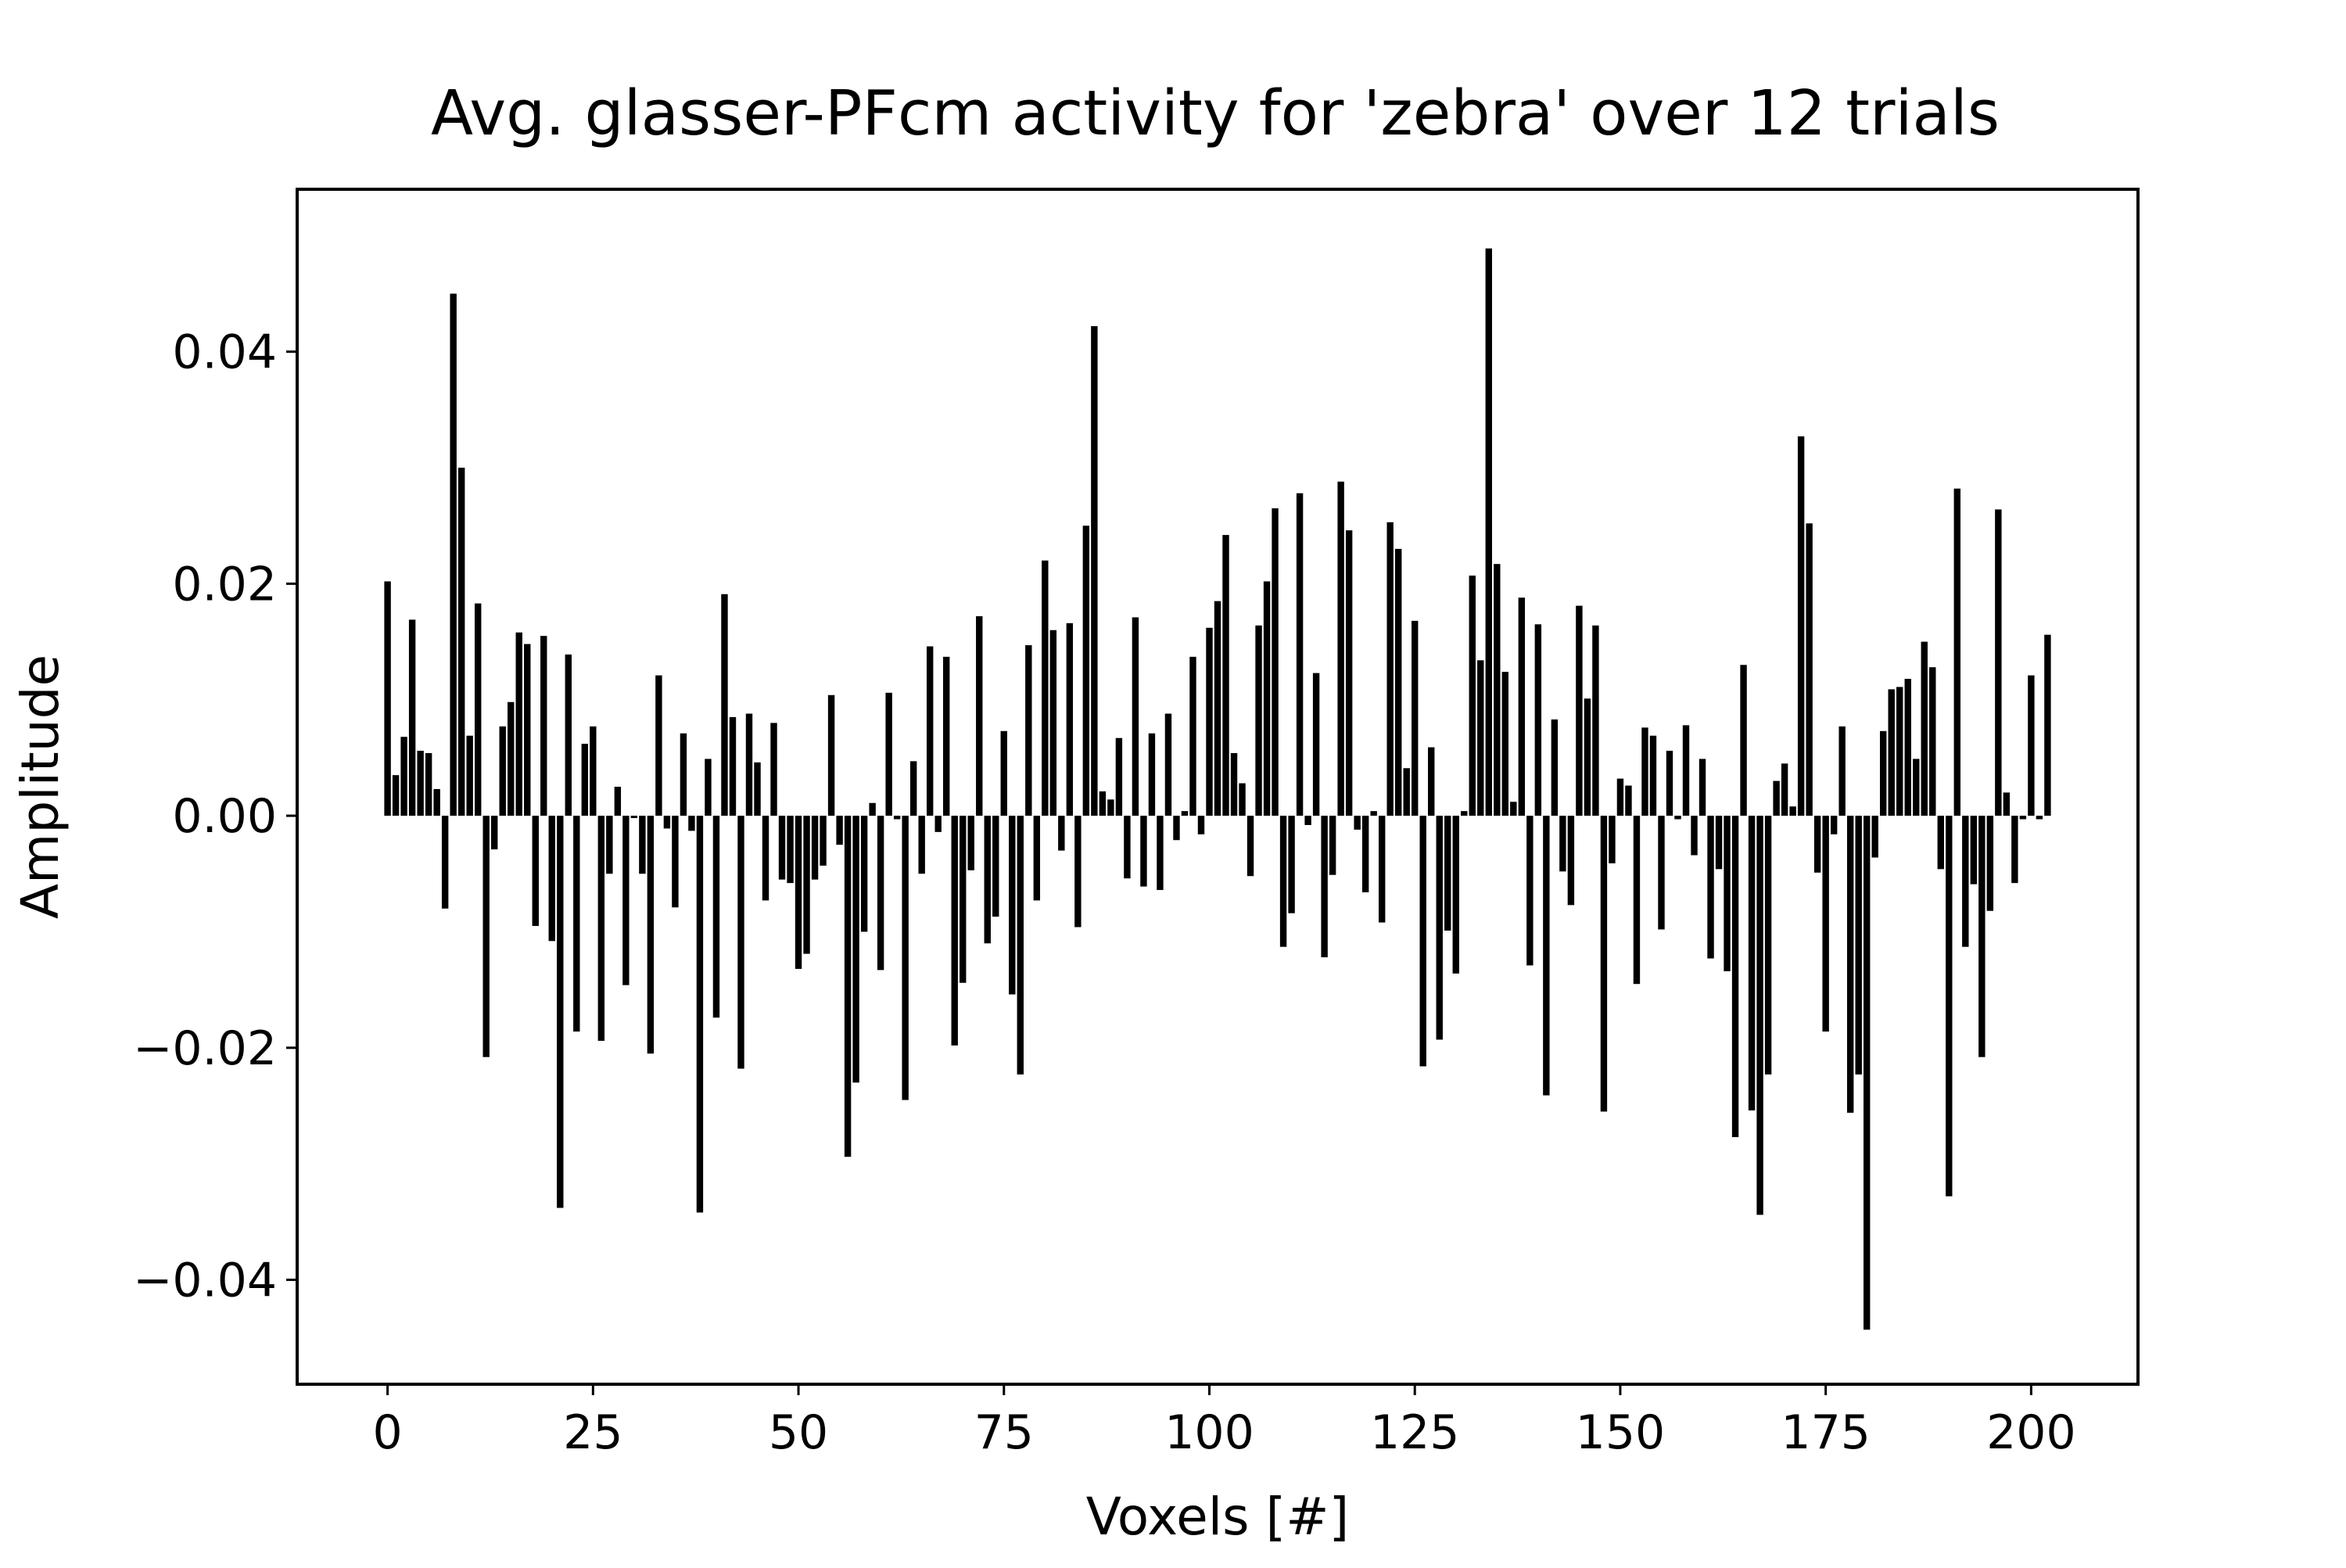 This screenshot has width=2346, height=1568. I want to click on x-tick-label: 100, so click(1209, 1432).